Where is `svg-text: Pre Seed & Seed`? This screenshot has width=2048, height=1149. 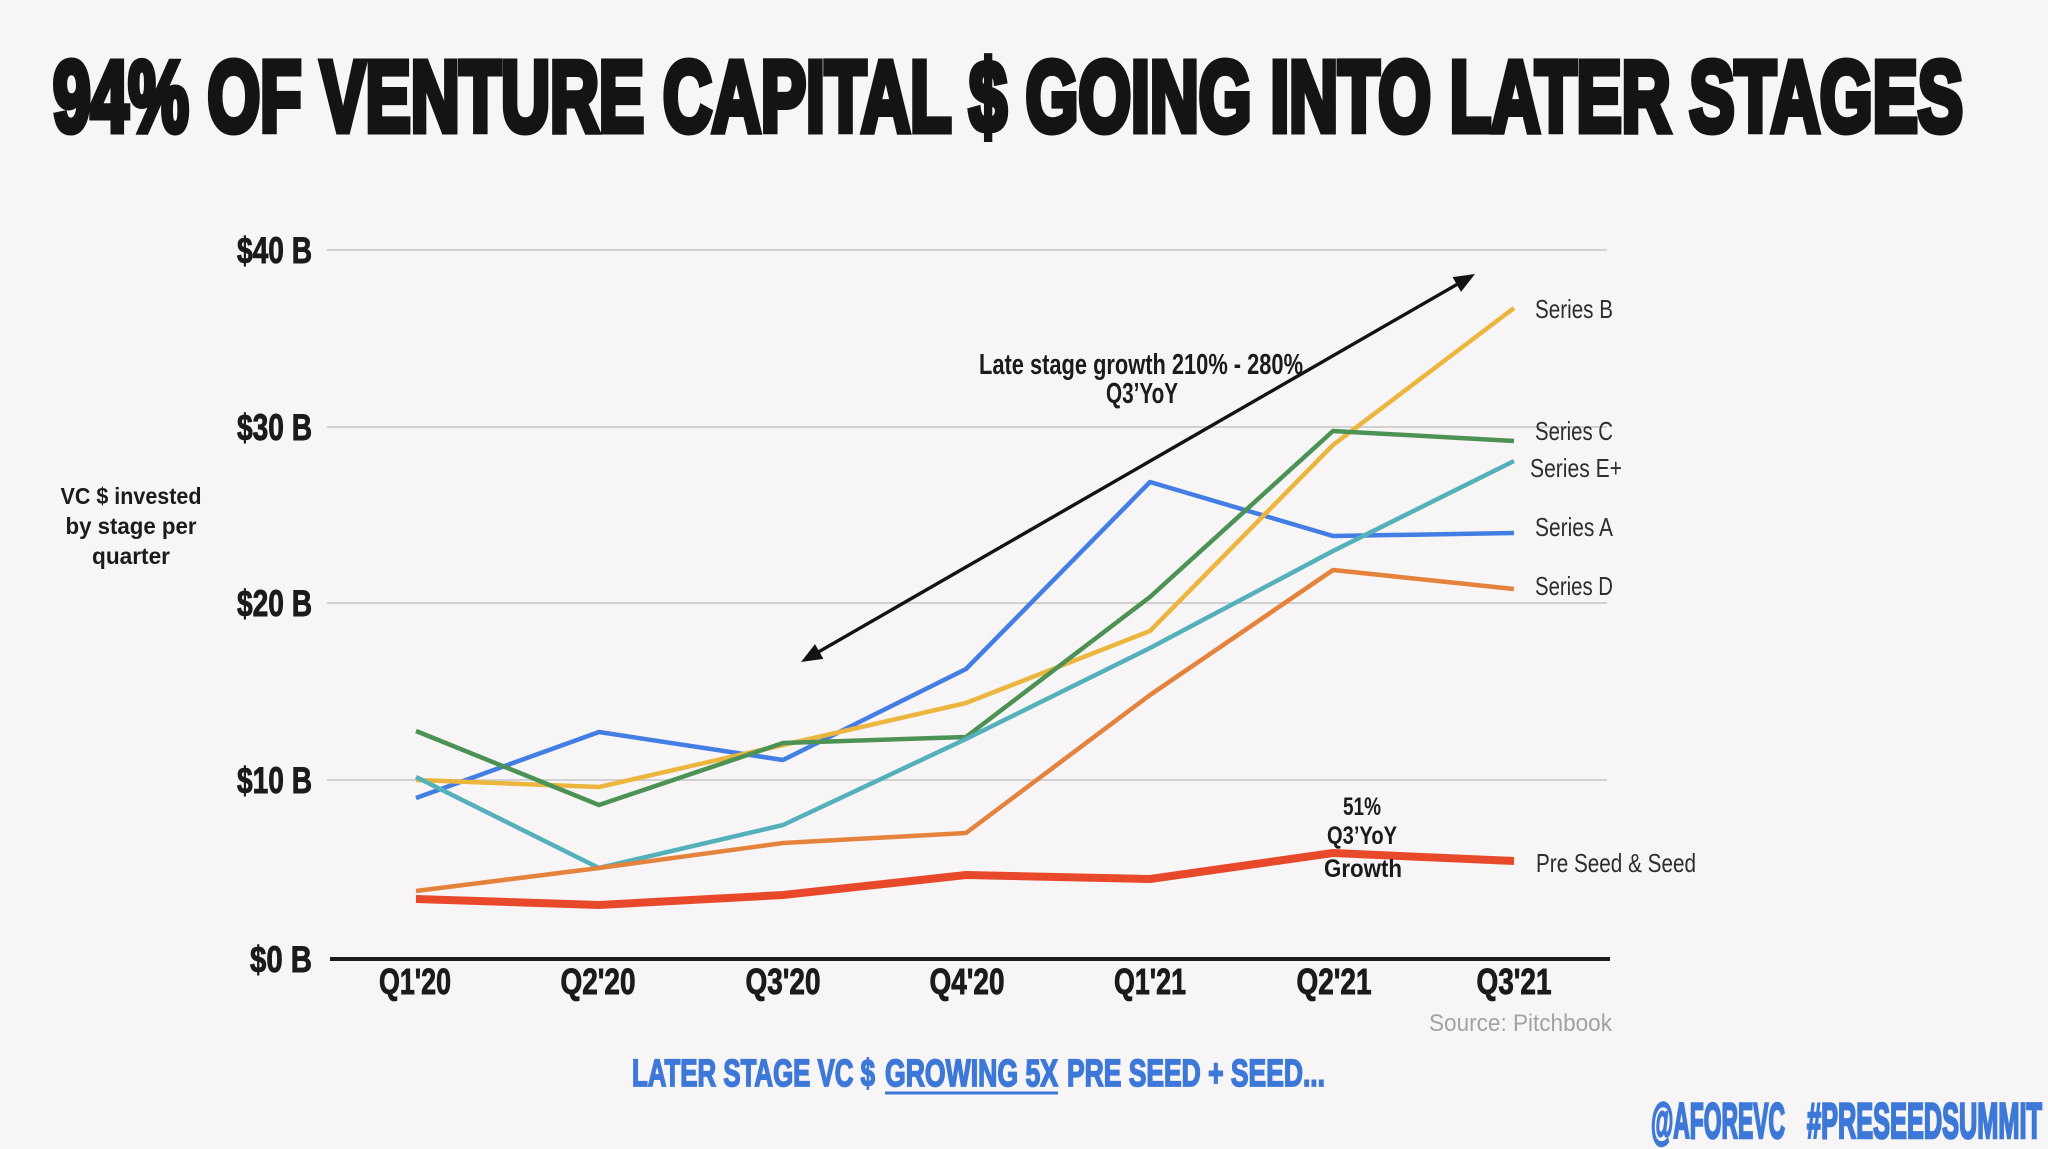 svg-text: Pre Seed & Seed is located at coordinates (1616, 863).